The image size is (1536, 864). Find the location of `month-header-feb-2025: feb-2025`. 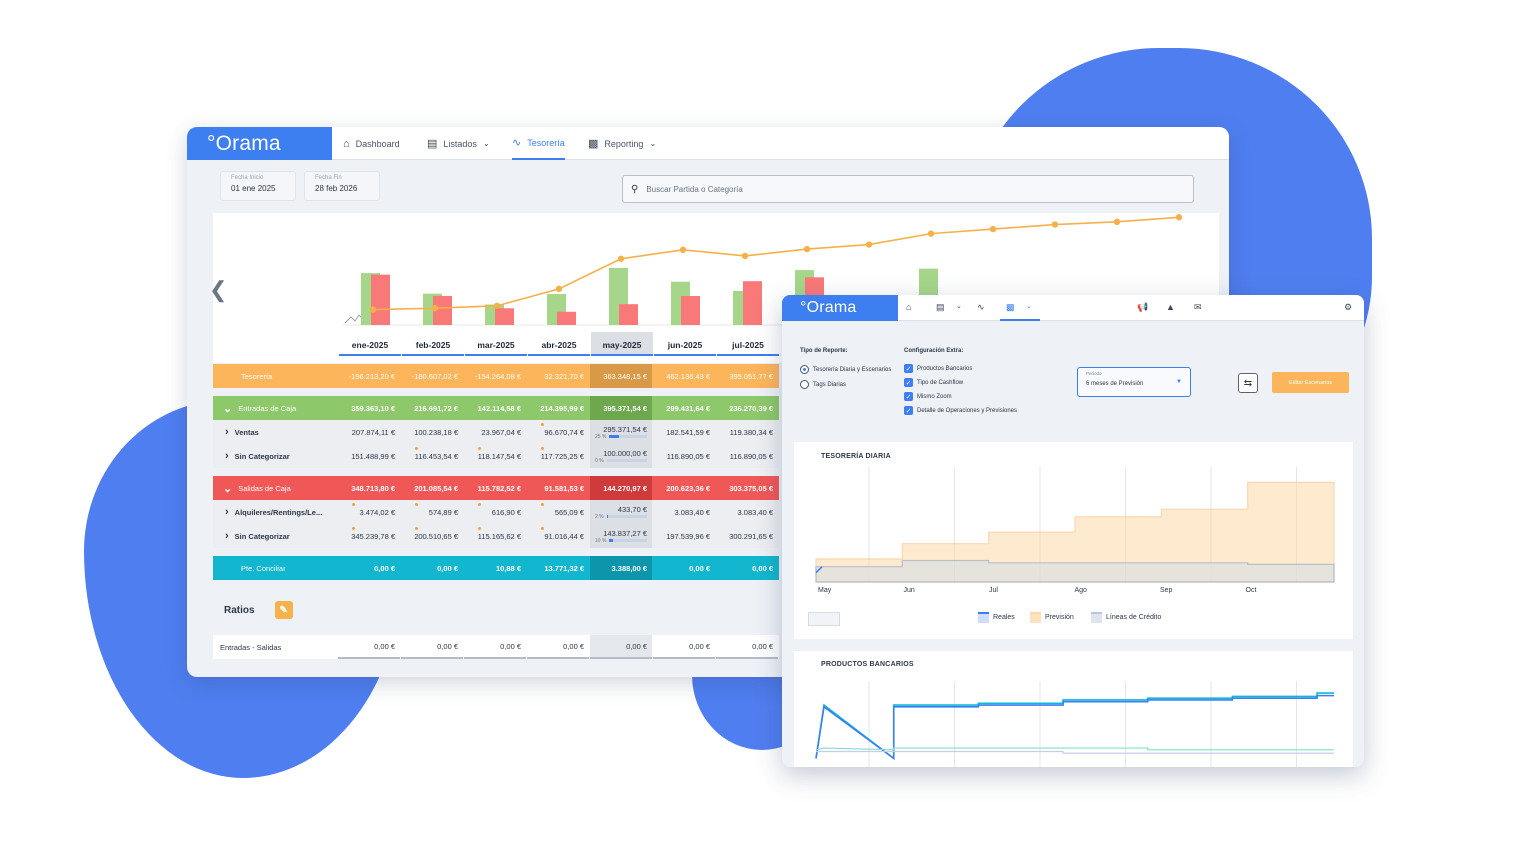

month-header-feb-2025: feb-2025 is located at coordinates (433, 344).